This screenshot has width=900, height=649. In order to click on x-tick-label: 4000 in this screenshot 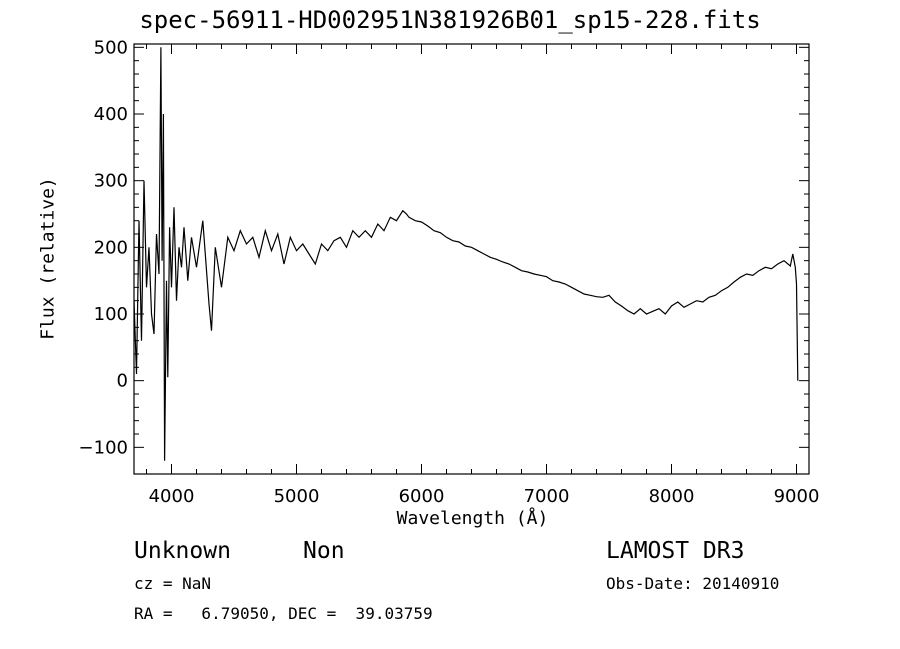, I will do `click(172, 496)`.